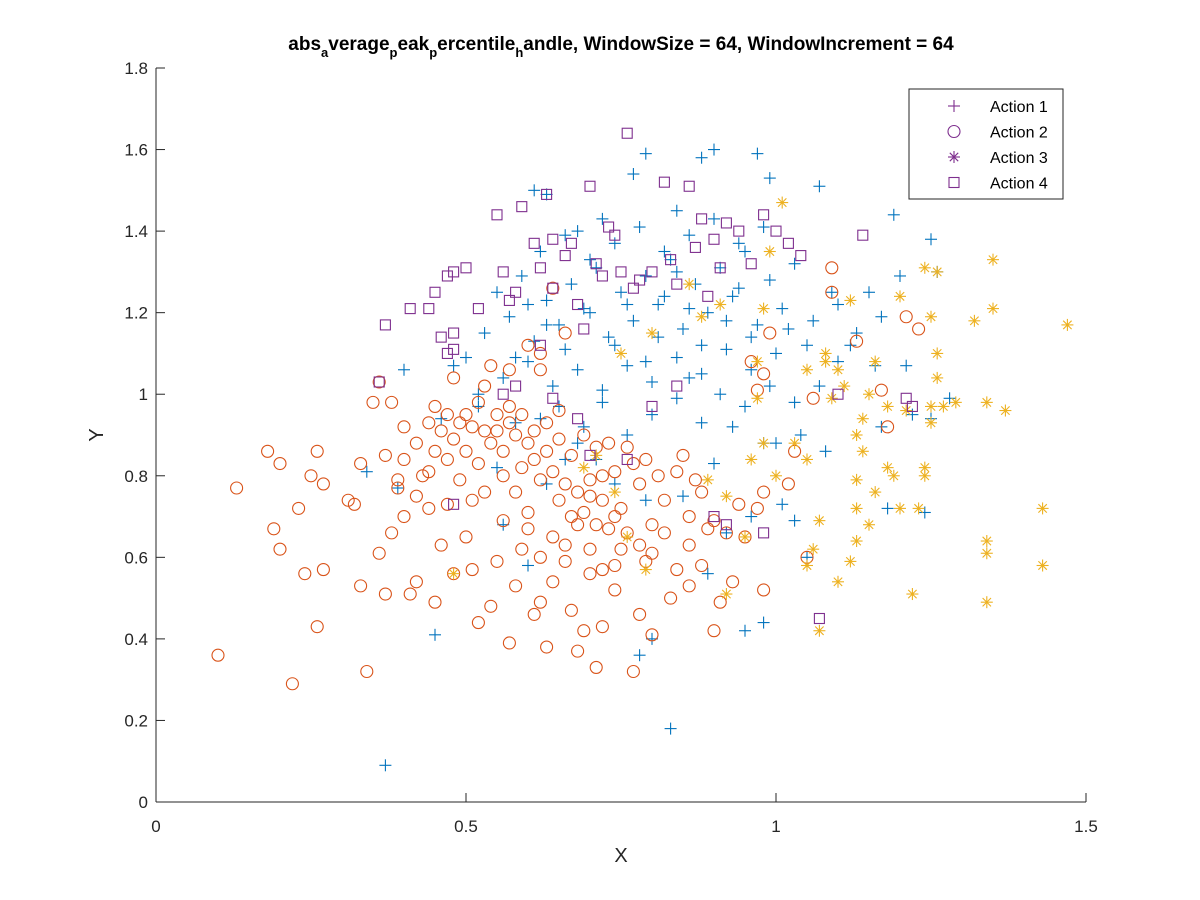 The height and width of the screenshot is (900, 1200). I want to click on x-axis-label: X, so click(620, 856).